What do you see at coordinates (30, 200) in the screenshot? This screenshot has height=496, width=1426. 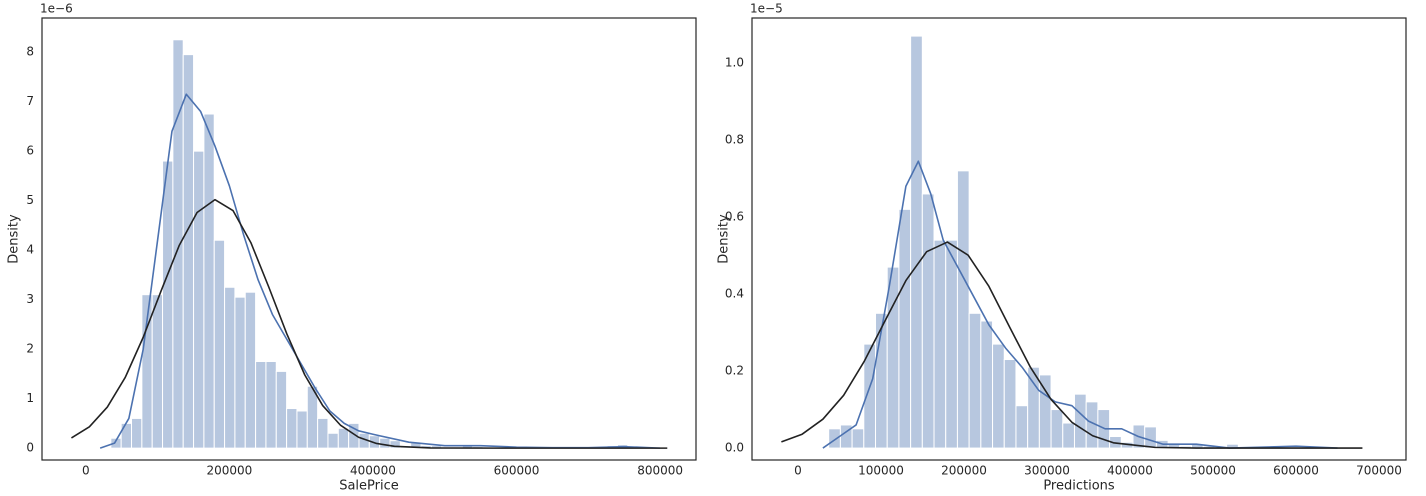 I see `y-tick-label: 5` at bounding box center [30, 200].